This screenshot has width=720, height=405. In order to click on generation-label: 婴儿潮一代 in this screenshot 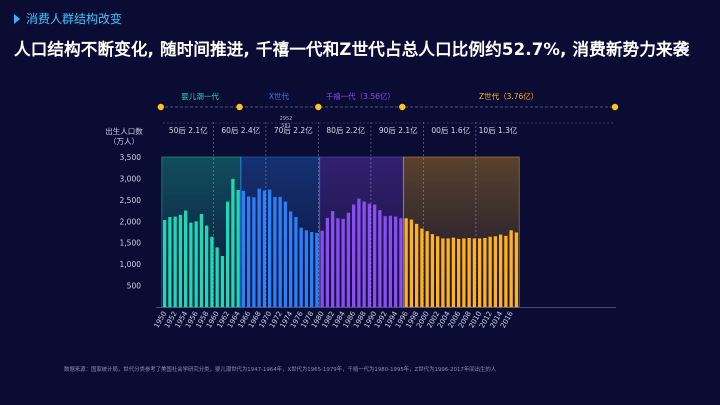, I will do `click(200, 96)`.